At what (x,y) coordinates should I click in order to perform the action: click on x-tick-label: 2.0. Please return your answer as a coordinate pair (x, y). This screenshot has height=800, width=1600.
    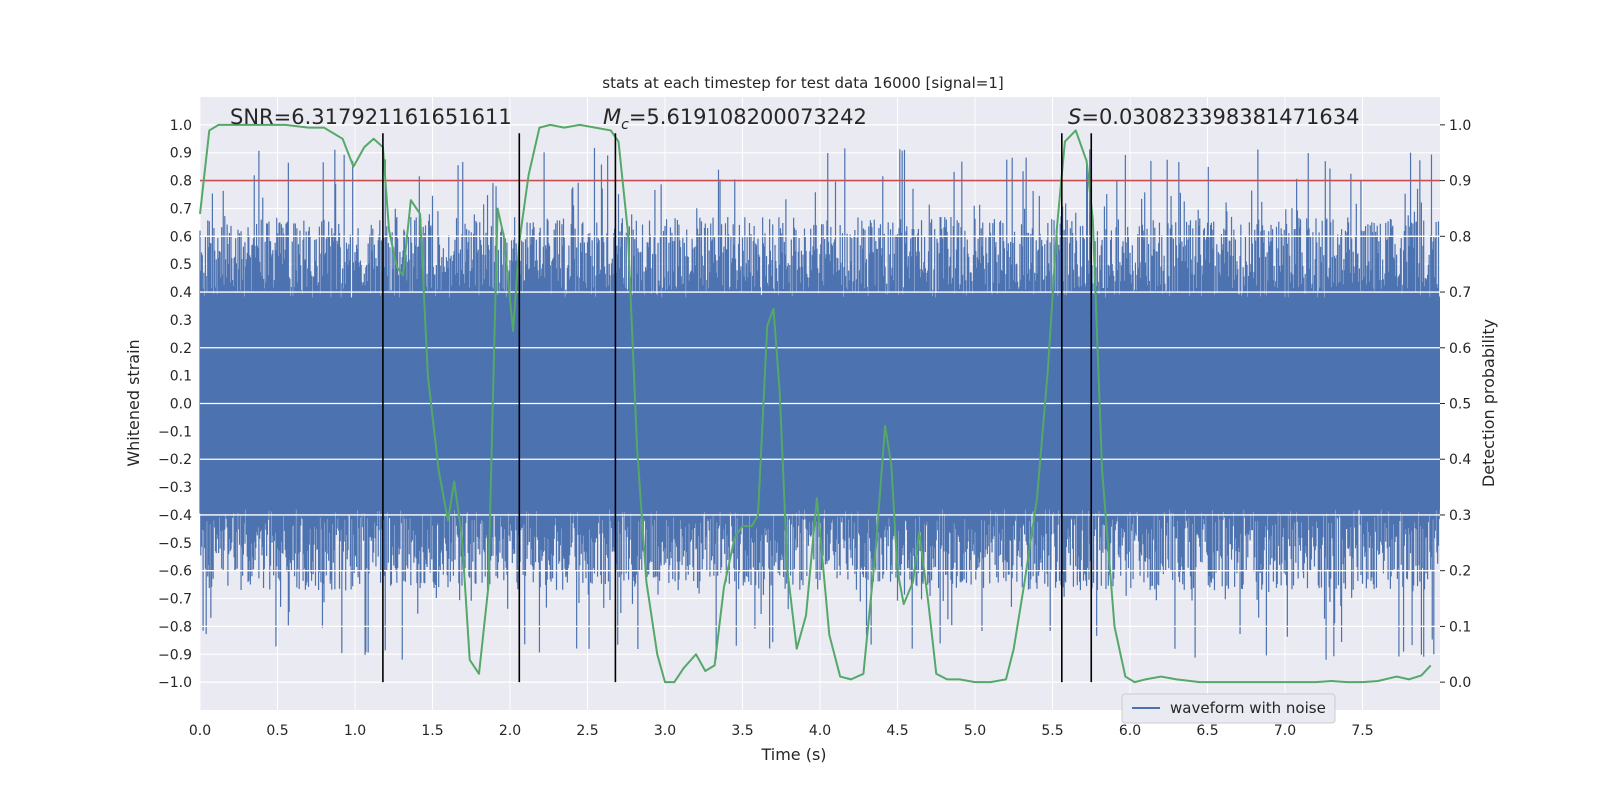
    Looking at the image, I should click on (510, 731).